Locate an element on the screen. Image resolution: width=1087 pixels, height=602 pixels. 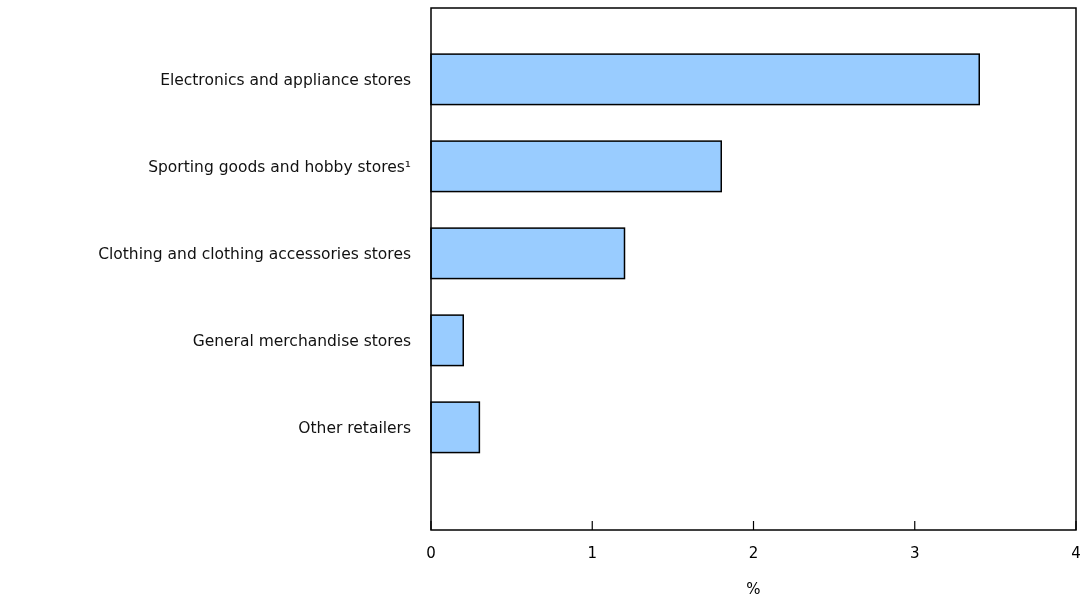
x-tick-label: 0 is located at coordinates (431, 553).